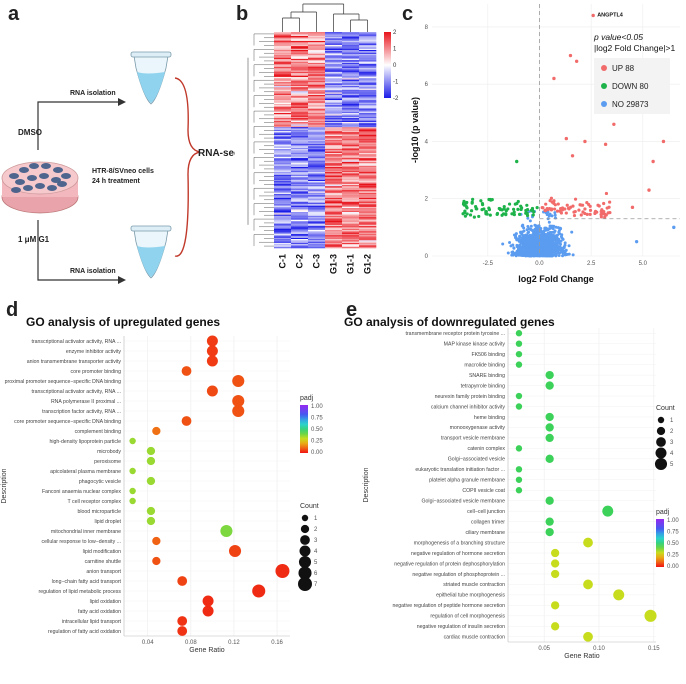 This screenshot has width=686, height=684. What do you see at coordinates (84, 632) in the screenshot?
I see `go-term-label: regulation of fatty acid oxidation` at bounding box center [84, 632].